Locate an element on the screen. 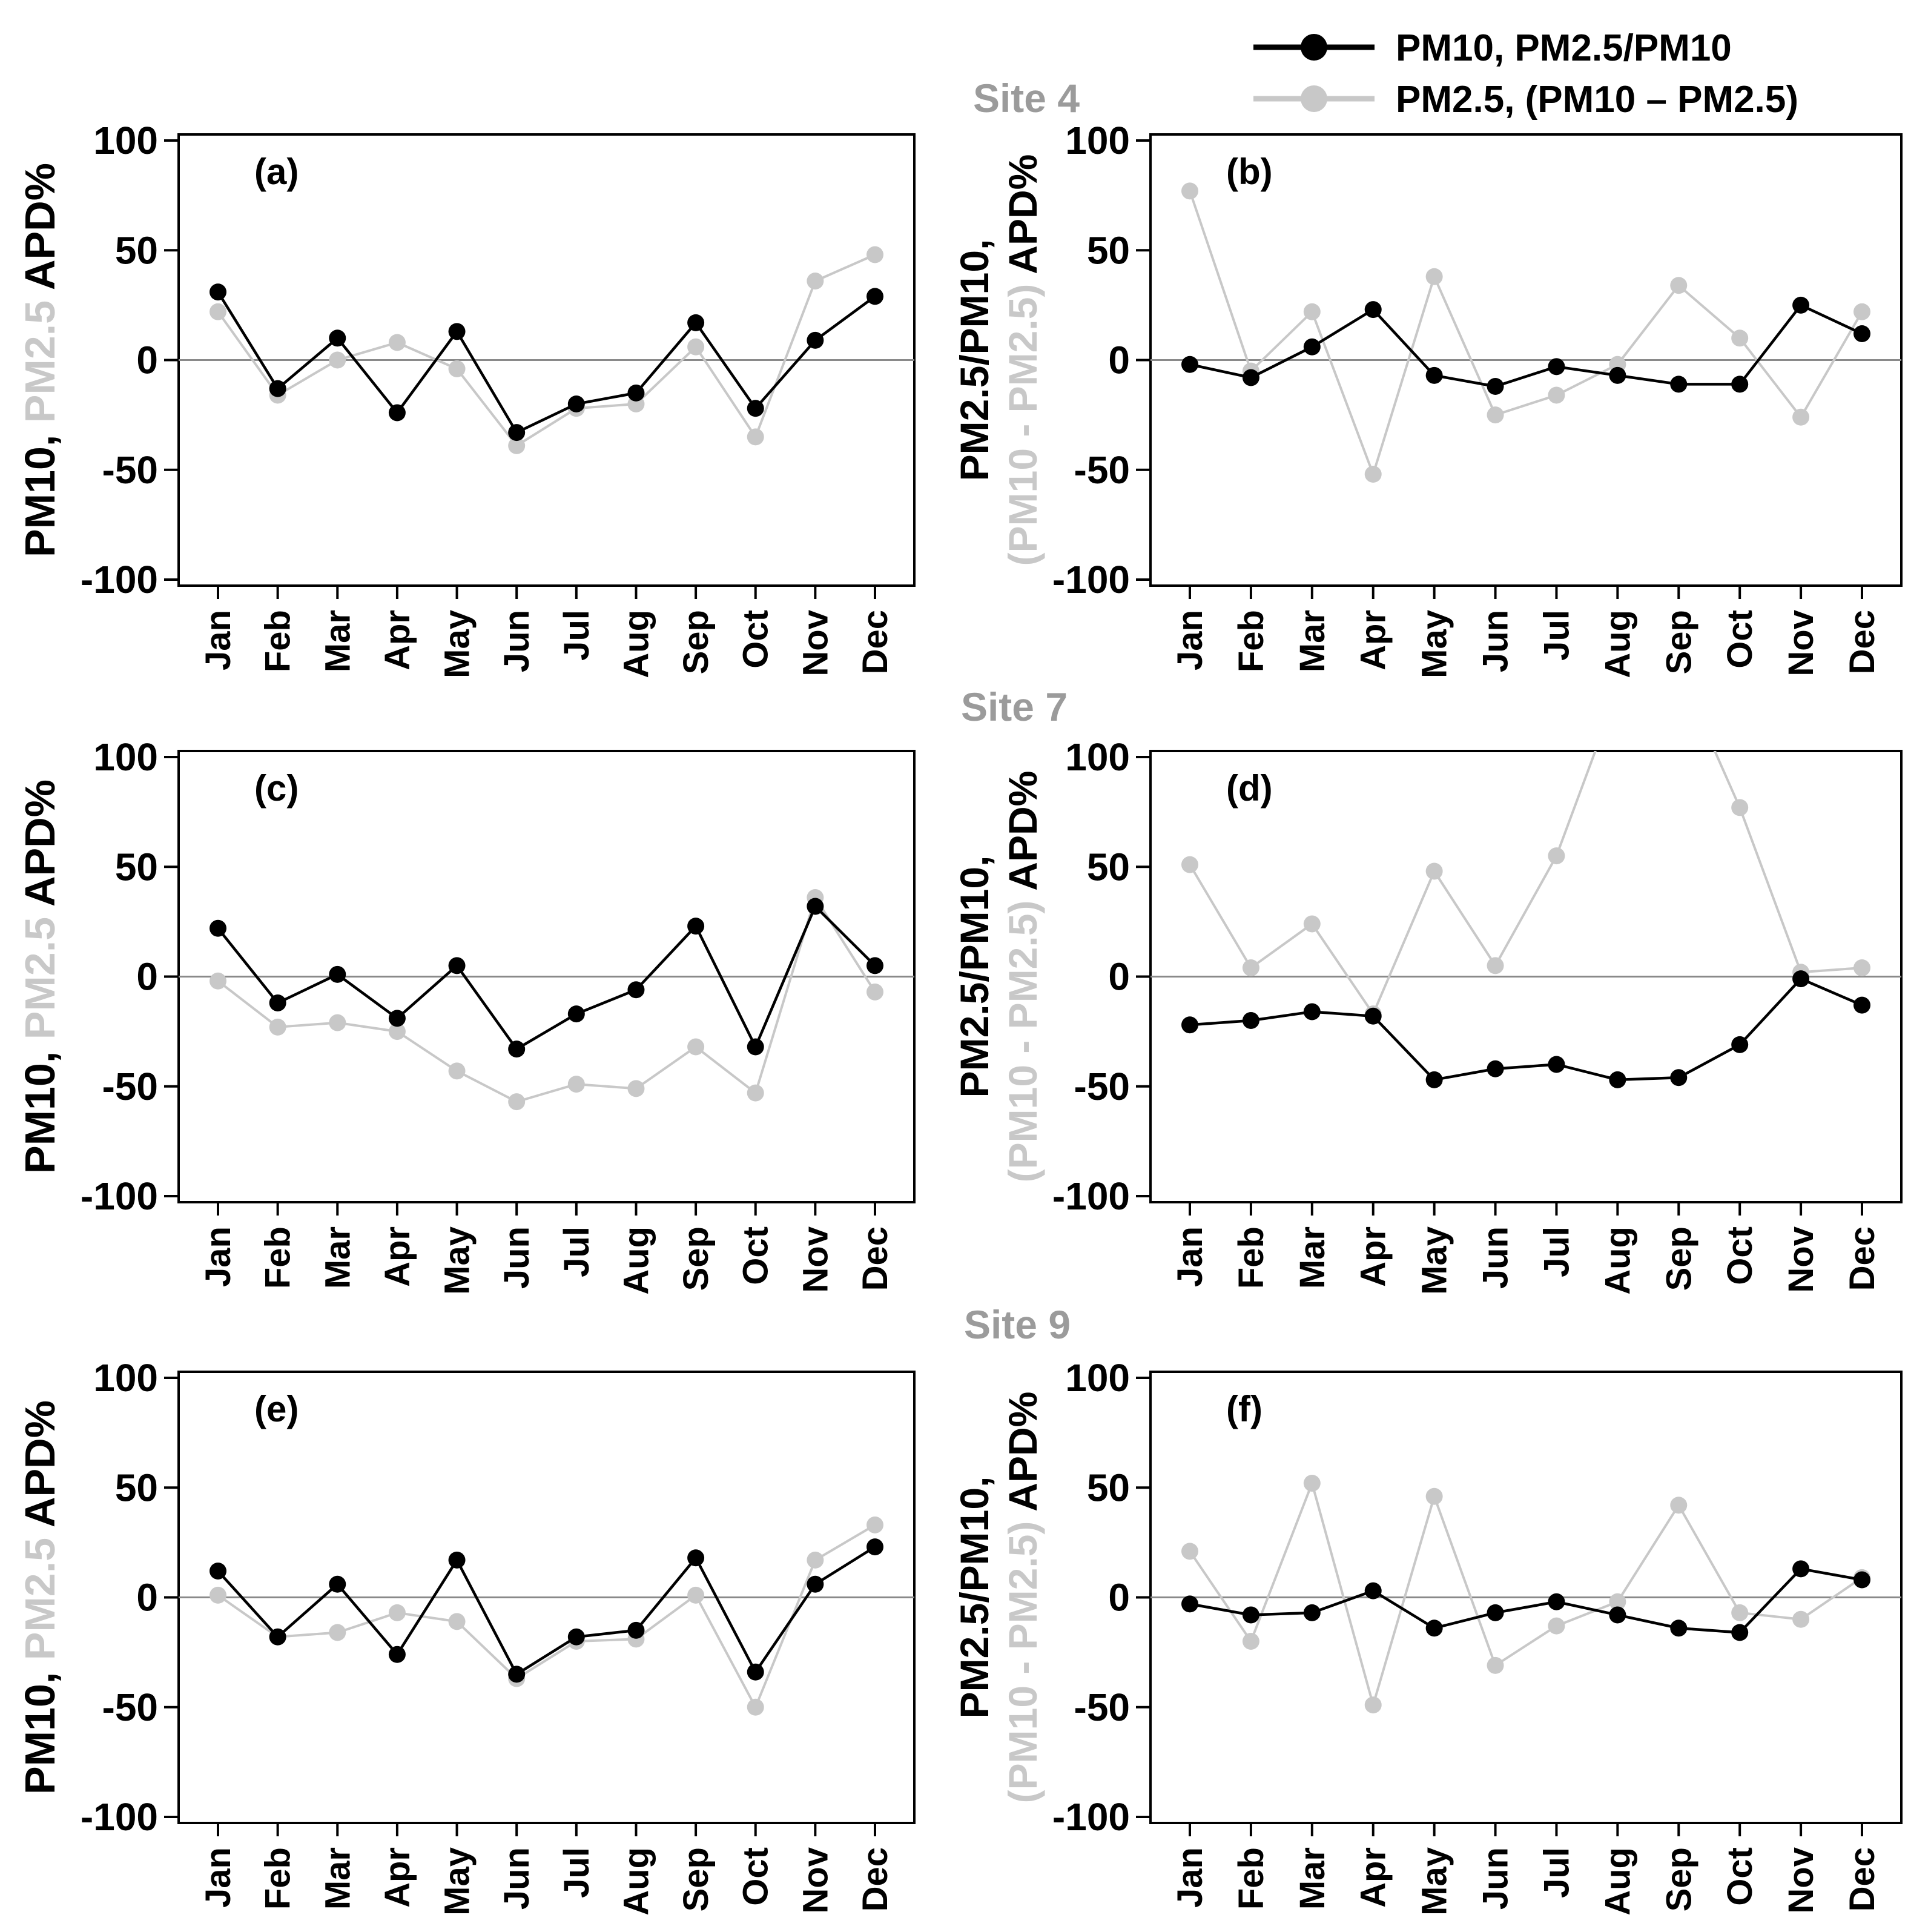 This screenshot has height=1932, width=1931. legend-gray-label: PM2.5, (PM10 – PM2.5) is located at coordinates (1597, 100).